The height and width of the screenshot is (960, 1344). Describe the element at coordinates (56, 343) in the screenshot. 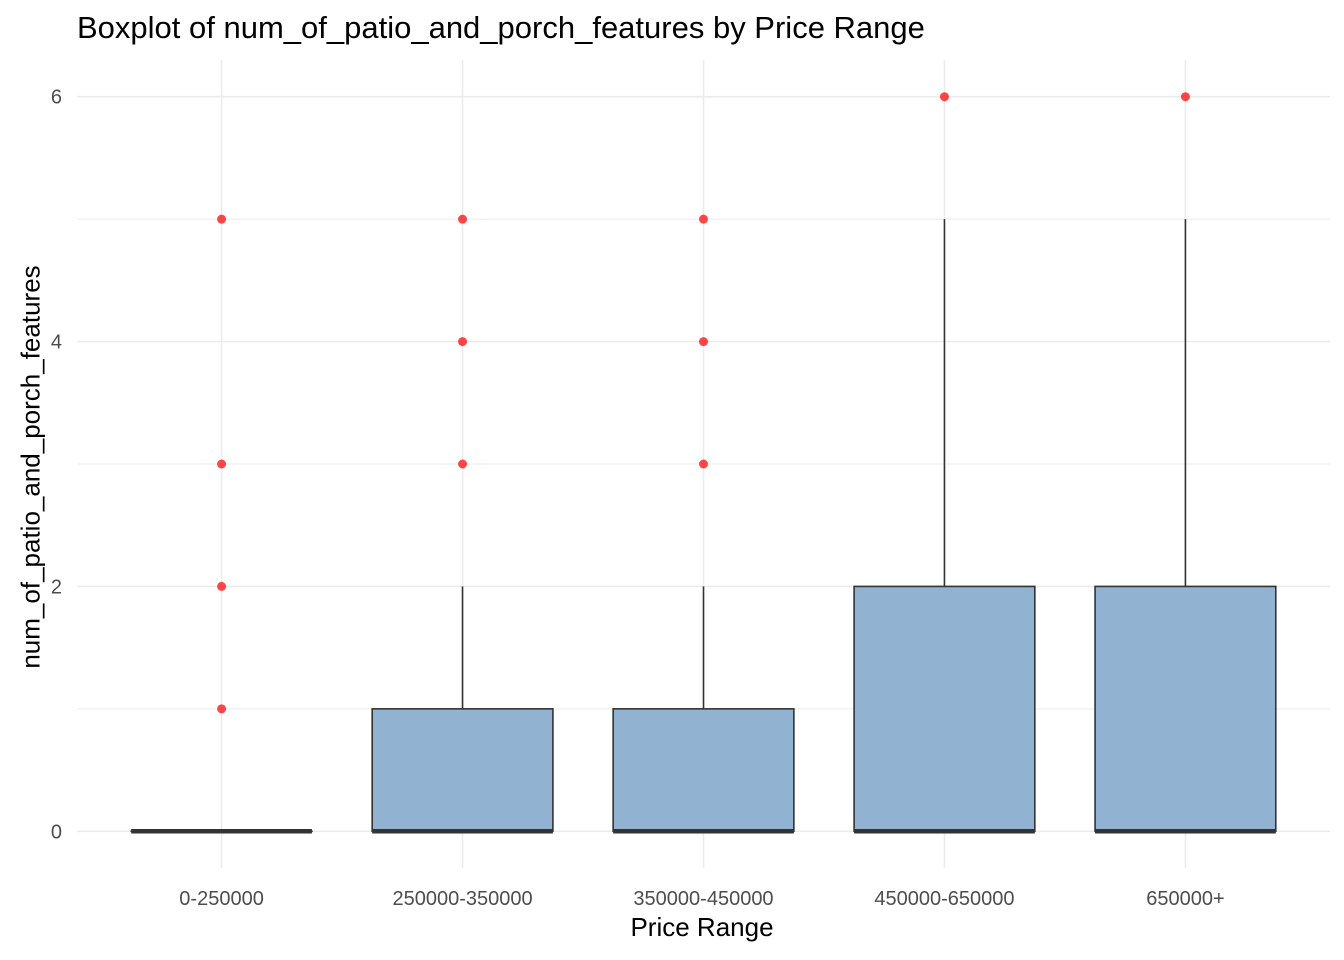

I see `y-tick-label: 4` at that location.